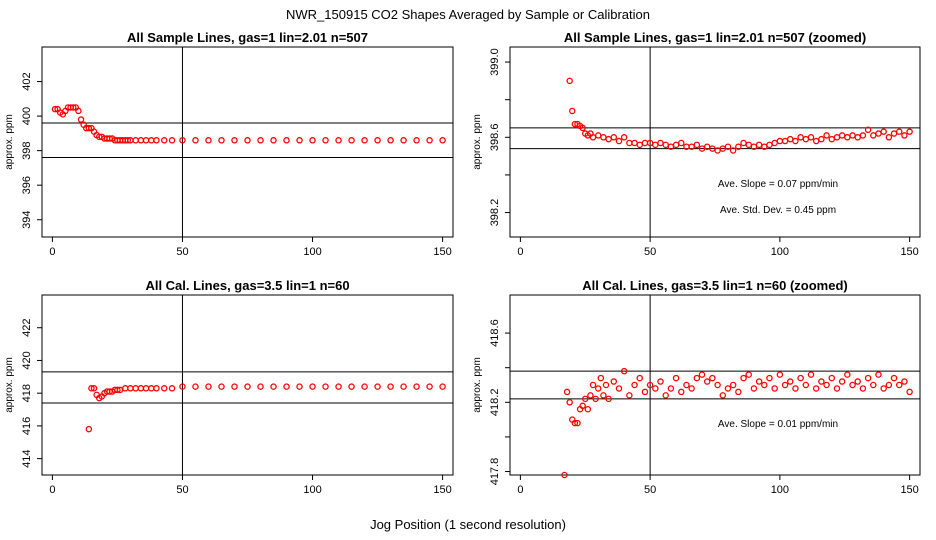 This screenshot has height=540, width=936. What do you see at coordinates (247, 285) in the screenshot?
I see `panel-title: All Cal. Lines, gas=3.5 lin=1 n=60` at bounding box center [247, 285].